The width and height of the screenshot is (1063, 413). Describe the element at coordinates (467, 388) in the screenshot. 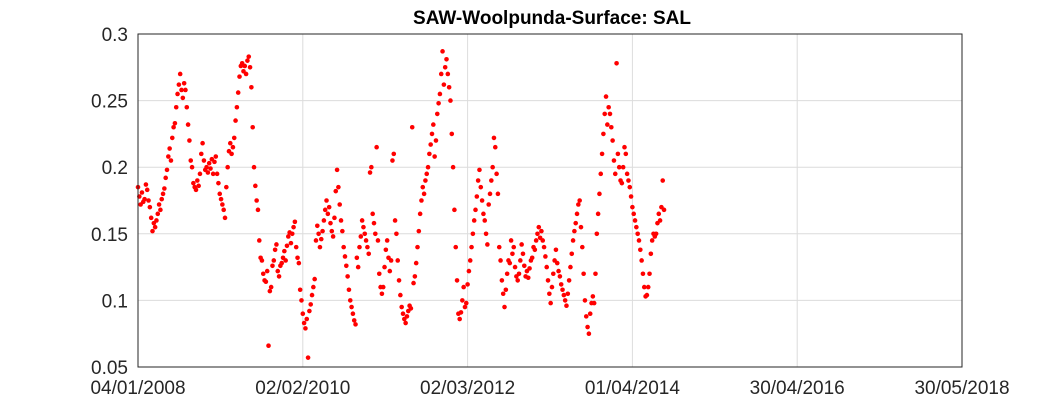

I see `x-tick-label: 02/03/2012` at that location.